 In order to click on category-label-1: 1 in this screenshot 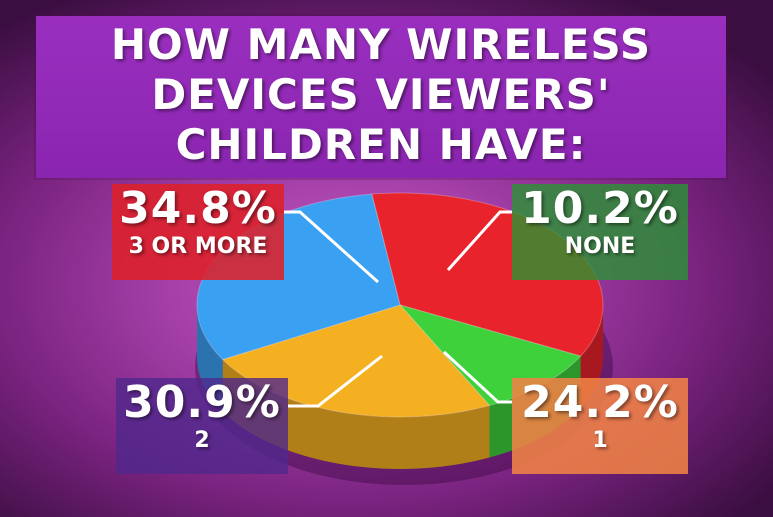, I will do `click(600, 440)`.